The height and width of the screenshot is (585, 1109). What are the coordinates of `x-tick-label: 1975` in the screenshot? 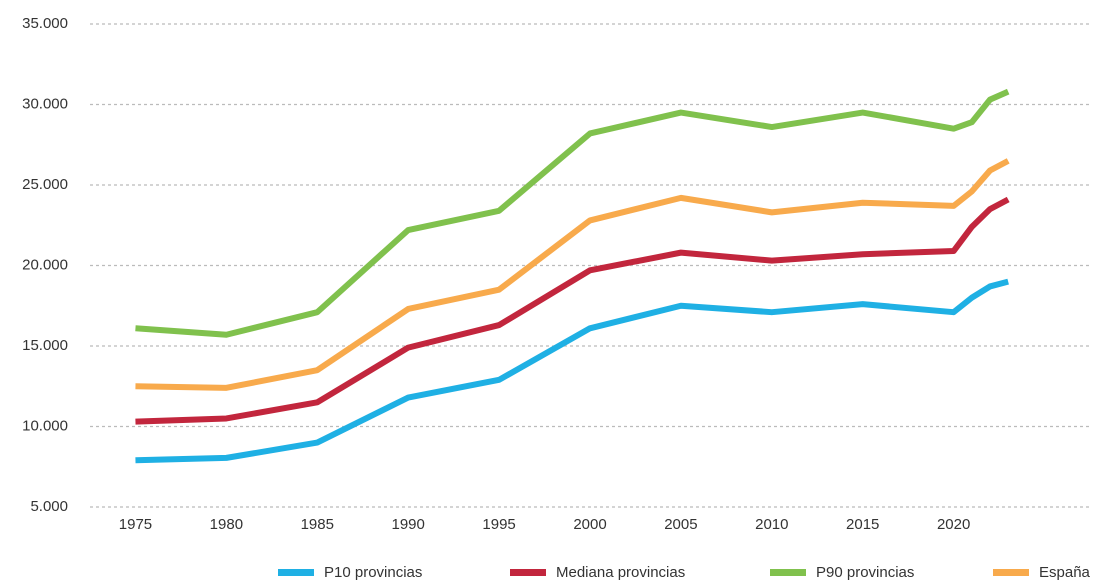 It's located at (135, 524).